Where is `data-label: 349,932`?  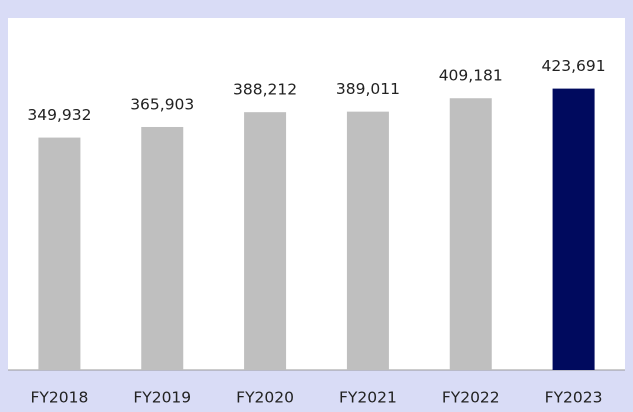 data-label: 349,932 is located at coordinates (59, 115).